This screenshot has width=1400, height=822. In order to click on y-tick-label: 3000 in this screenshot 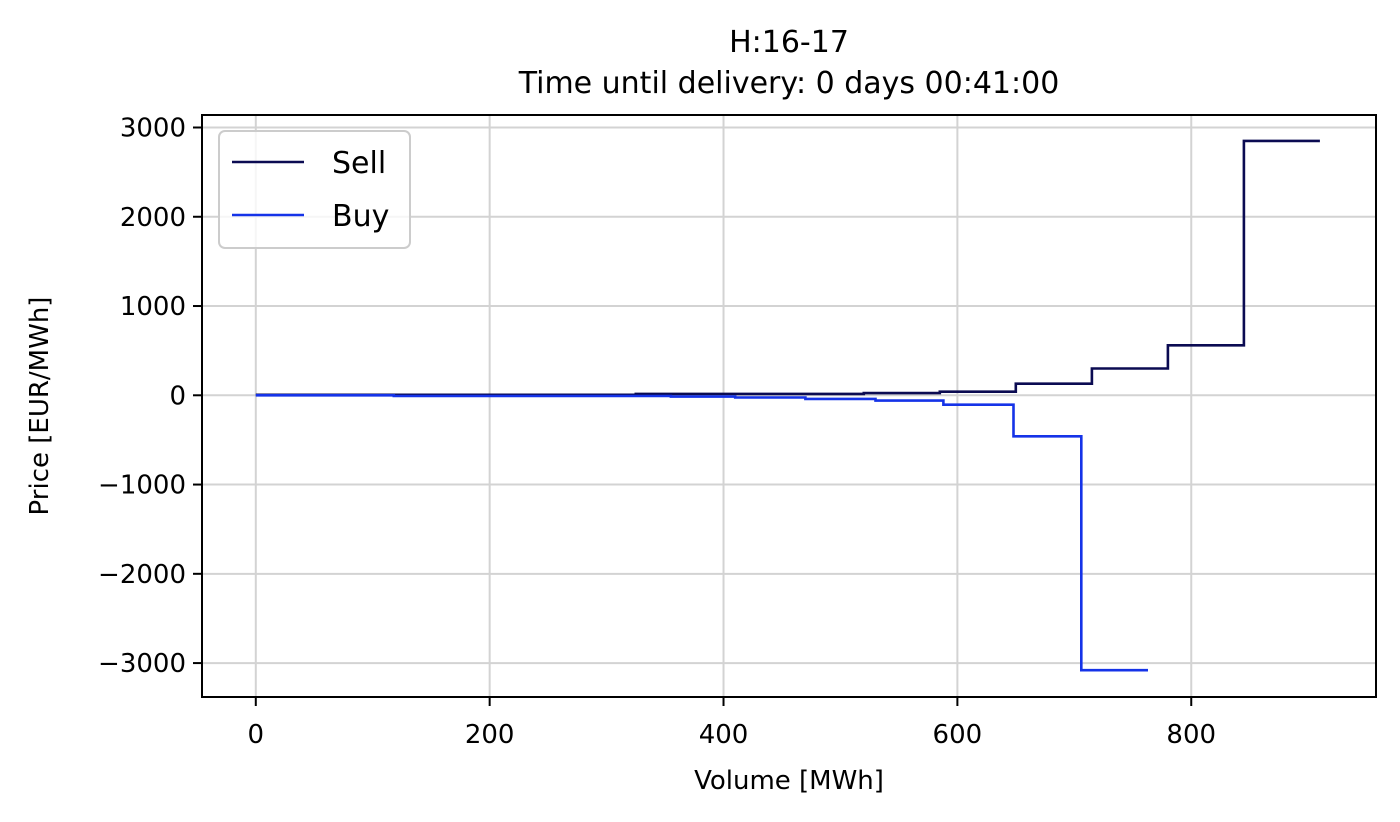, I will do `click(153, 128)`.